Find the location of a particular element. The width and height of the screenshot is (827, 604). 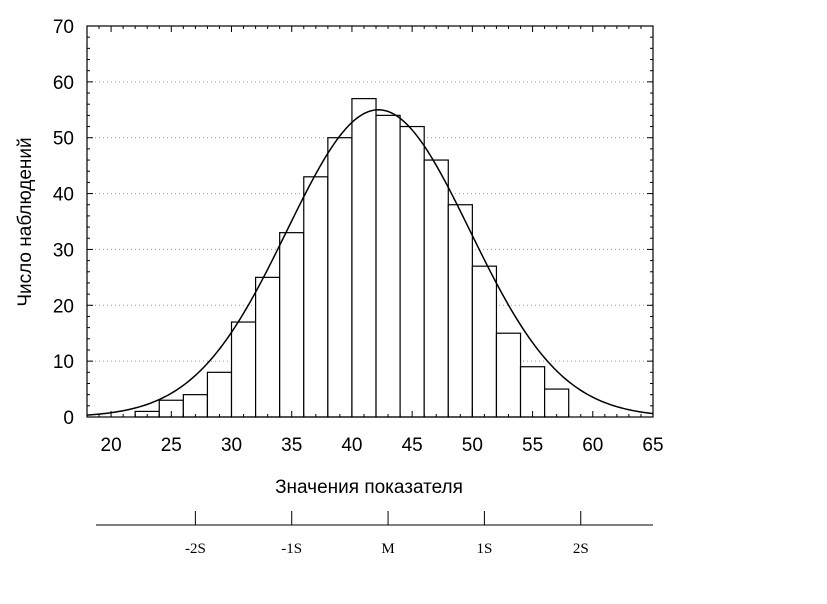

y-tick-label-0: 0 is located at coordinates (68, 418).